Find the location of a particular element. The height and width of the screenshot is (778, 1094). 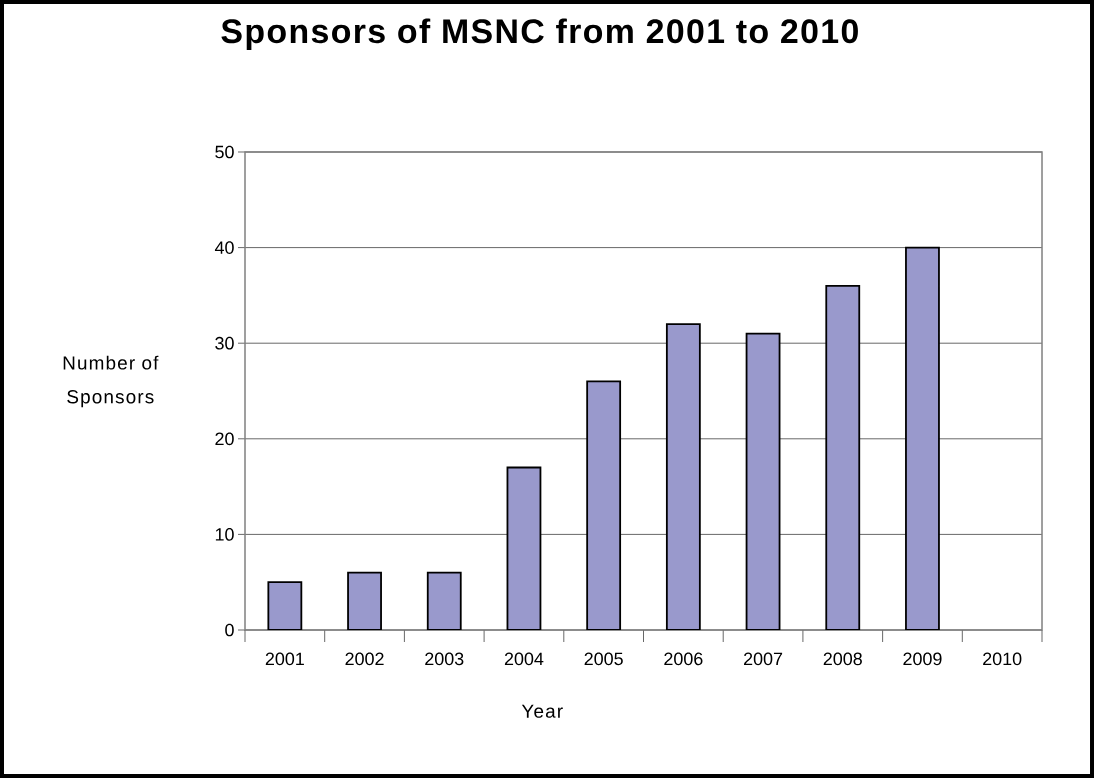

x-tick-label: 2003 is located at coordinates (444, 659).